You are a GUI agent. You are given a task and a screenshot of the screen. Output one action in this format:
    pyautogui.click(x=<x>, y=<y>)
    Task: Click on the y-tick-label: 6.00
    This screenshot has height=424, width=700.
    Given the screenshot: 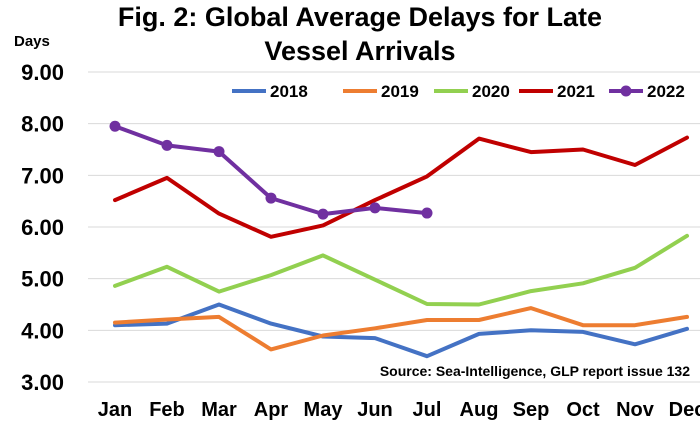 What is the action you would take?
    pyautogui.click(x=42, y=227)
    